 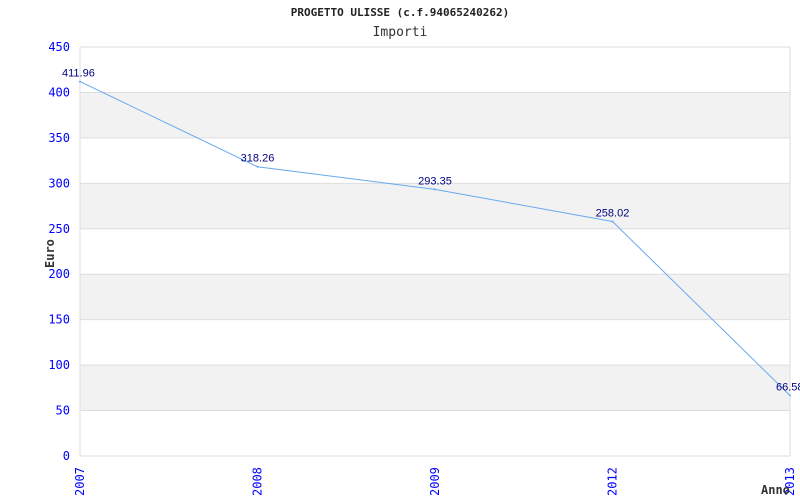 I want to click on data-label: 293.35, so click(x=435, y=181).